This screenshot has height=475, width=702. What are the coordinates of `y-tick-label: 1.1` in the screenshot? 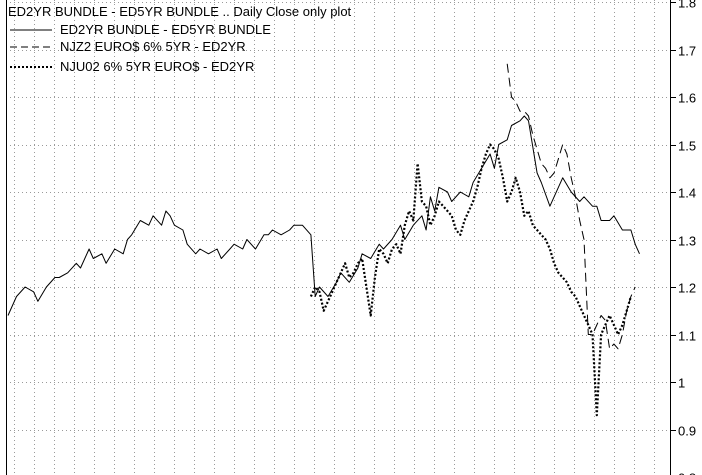 It's located at (687, 336).